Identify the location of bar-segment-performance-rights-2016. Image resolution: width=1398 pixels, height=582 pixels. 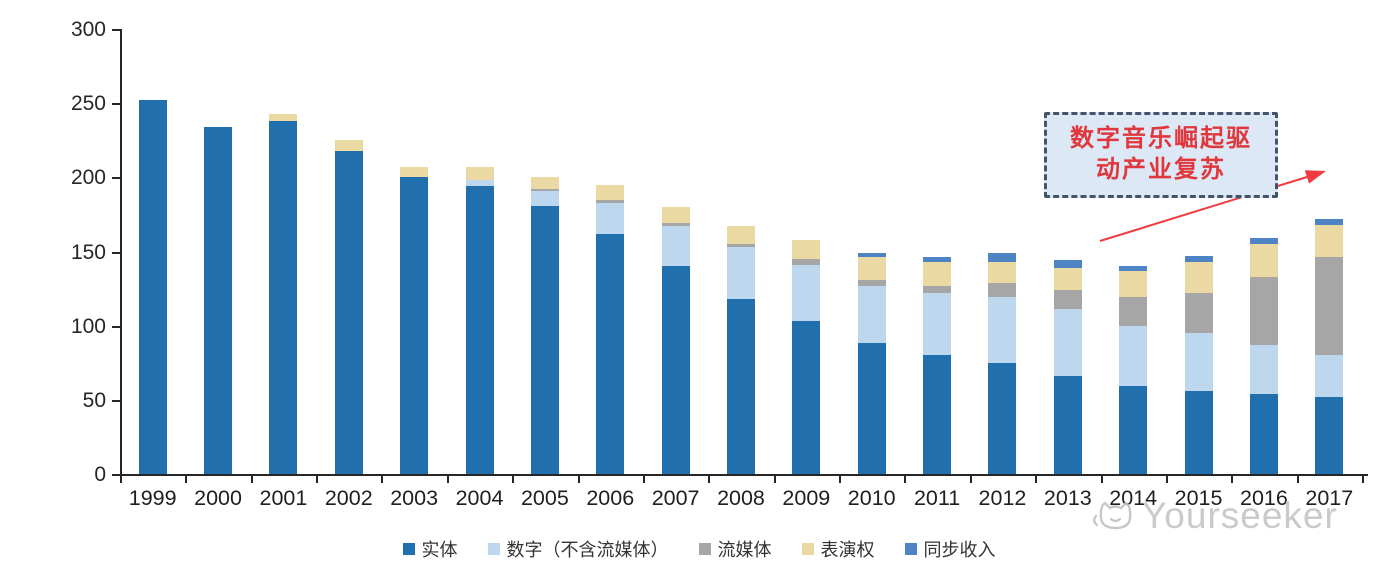
(1263, 260).